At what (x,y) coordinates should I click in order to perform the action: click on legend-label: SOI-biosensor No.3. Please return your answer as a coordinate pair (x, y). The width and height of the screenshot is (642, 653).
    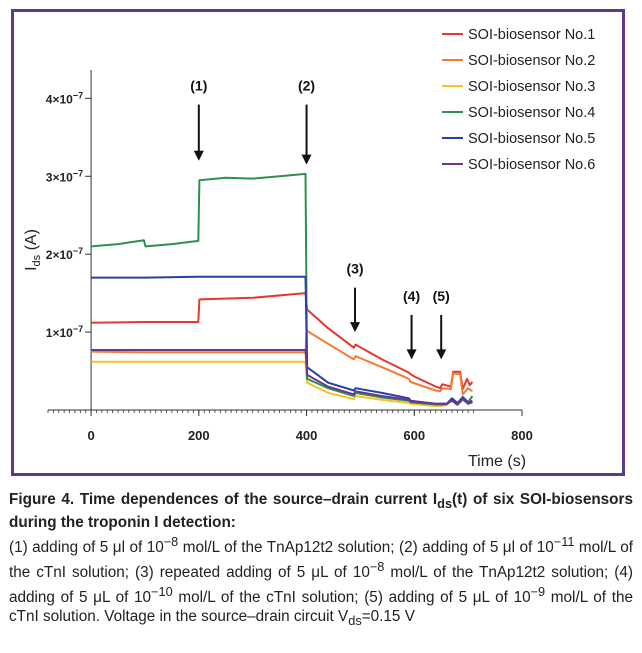
    Looking at the image, I should click on (531, 87).